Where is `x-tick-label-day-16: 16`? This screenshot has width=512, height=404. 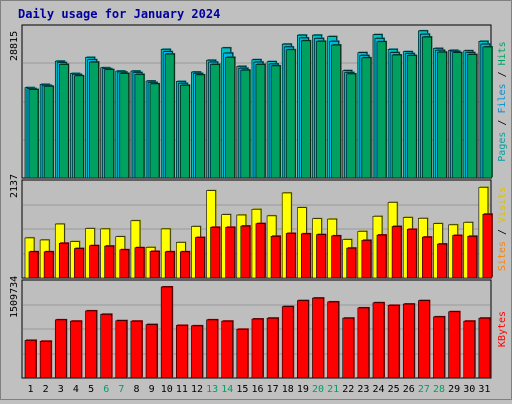
x-tick-label-day-16: 16 is located at coordinates (257, 389).